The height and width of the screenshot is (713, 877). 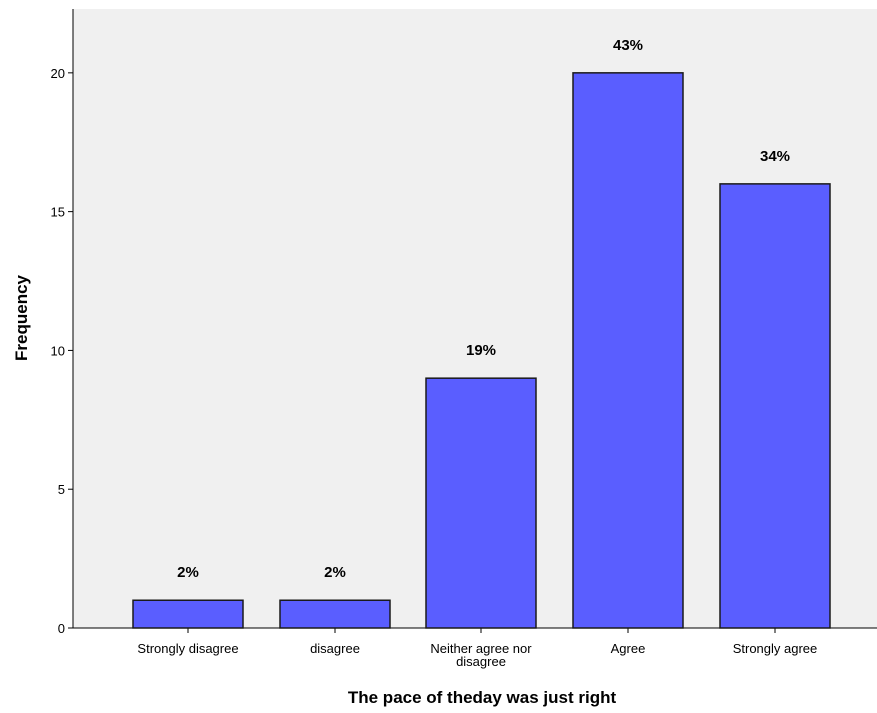 What do you see at coordinates (21, 317) in the screenshot?
I see `y-axis-title: Frequency` at bounding box center [21, 317].